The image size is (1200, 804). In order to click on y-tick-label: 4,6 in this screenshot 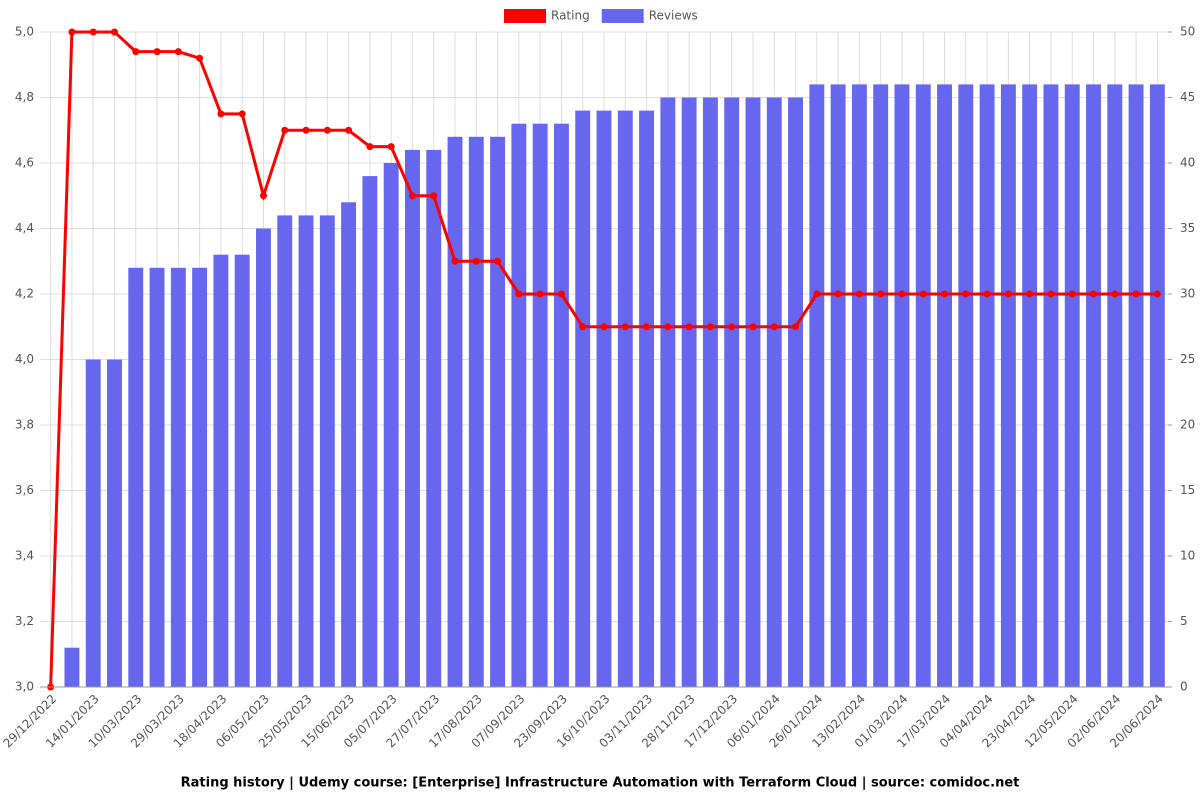, I will do `click(24, 163)`.